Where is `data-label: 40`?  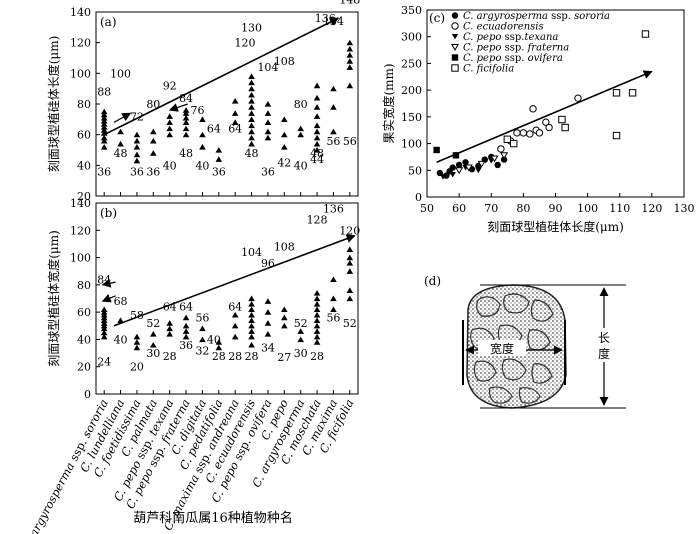
data-label: 40 is located at coordinates (214, 339).